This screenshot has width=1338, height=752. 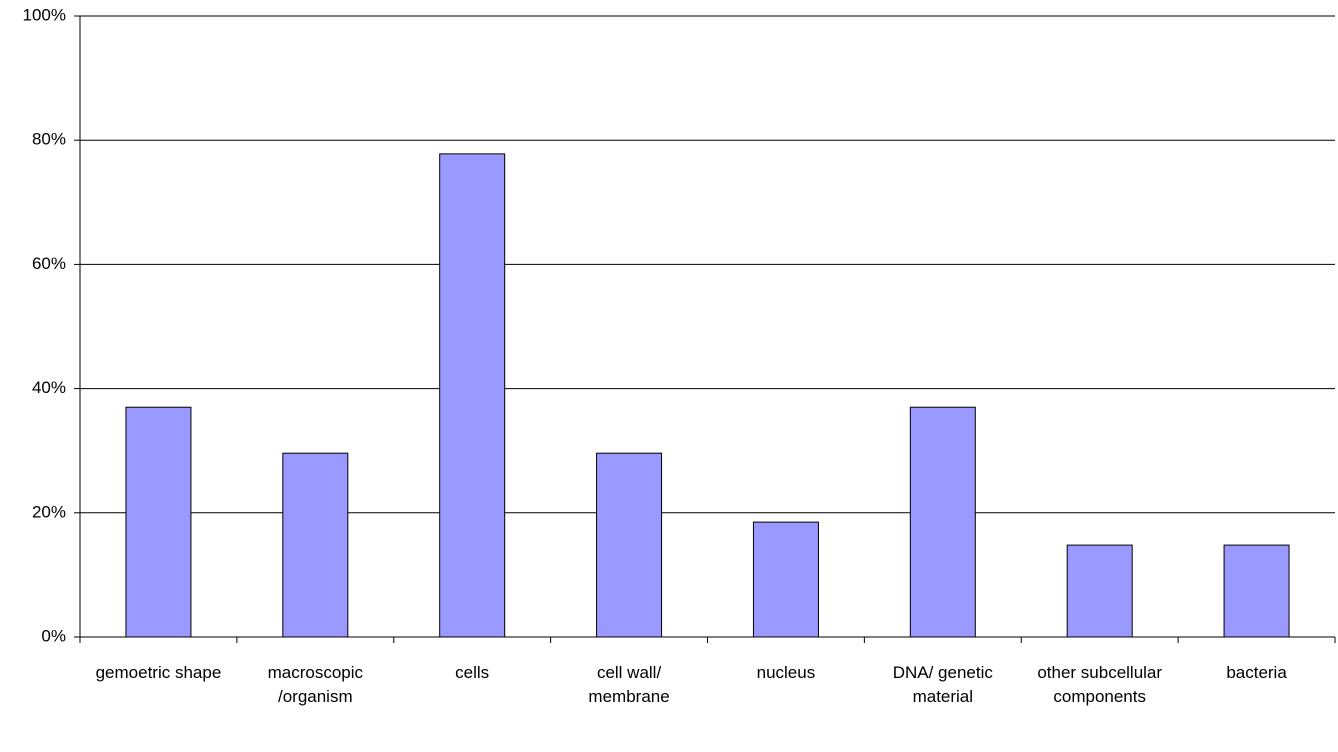 I want to click on x-tick-label: bacteria, so click(x=1256, y=672).